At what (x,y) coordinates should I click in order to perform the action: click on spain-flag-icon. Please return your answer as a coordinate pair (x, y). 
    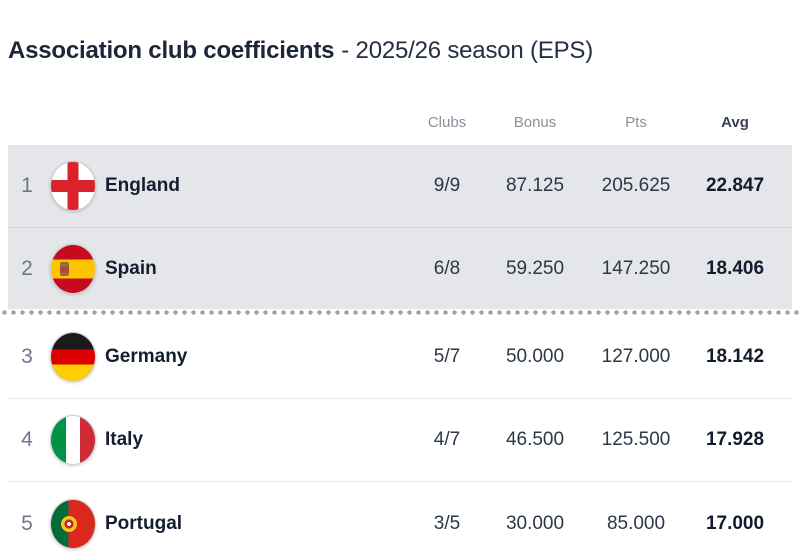
    Looking at the image, I should click on (73, 268).